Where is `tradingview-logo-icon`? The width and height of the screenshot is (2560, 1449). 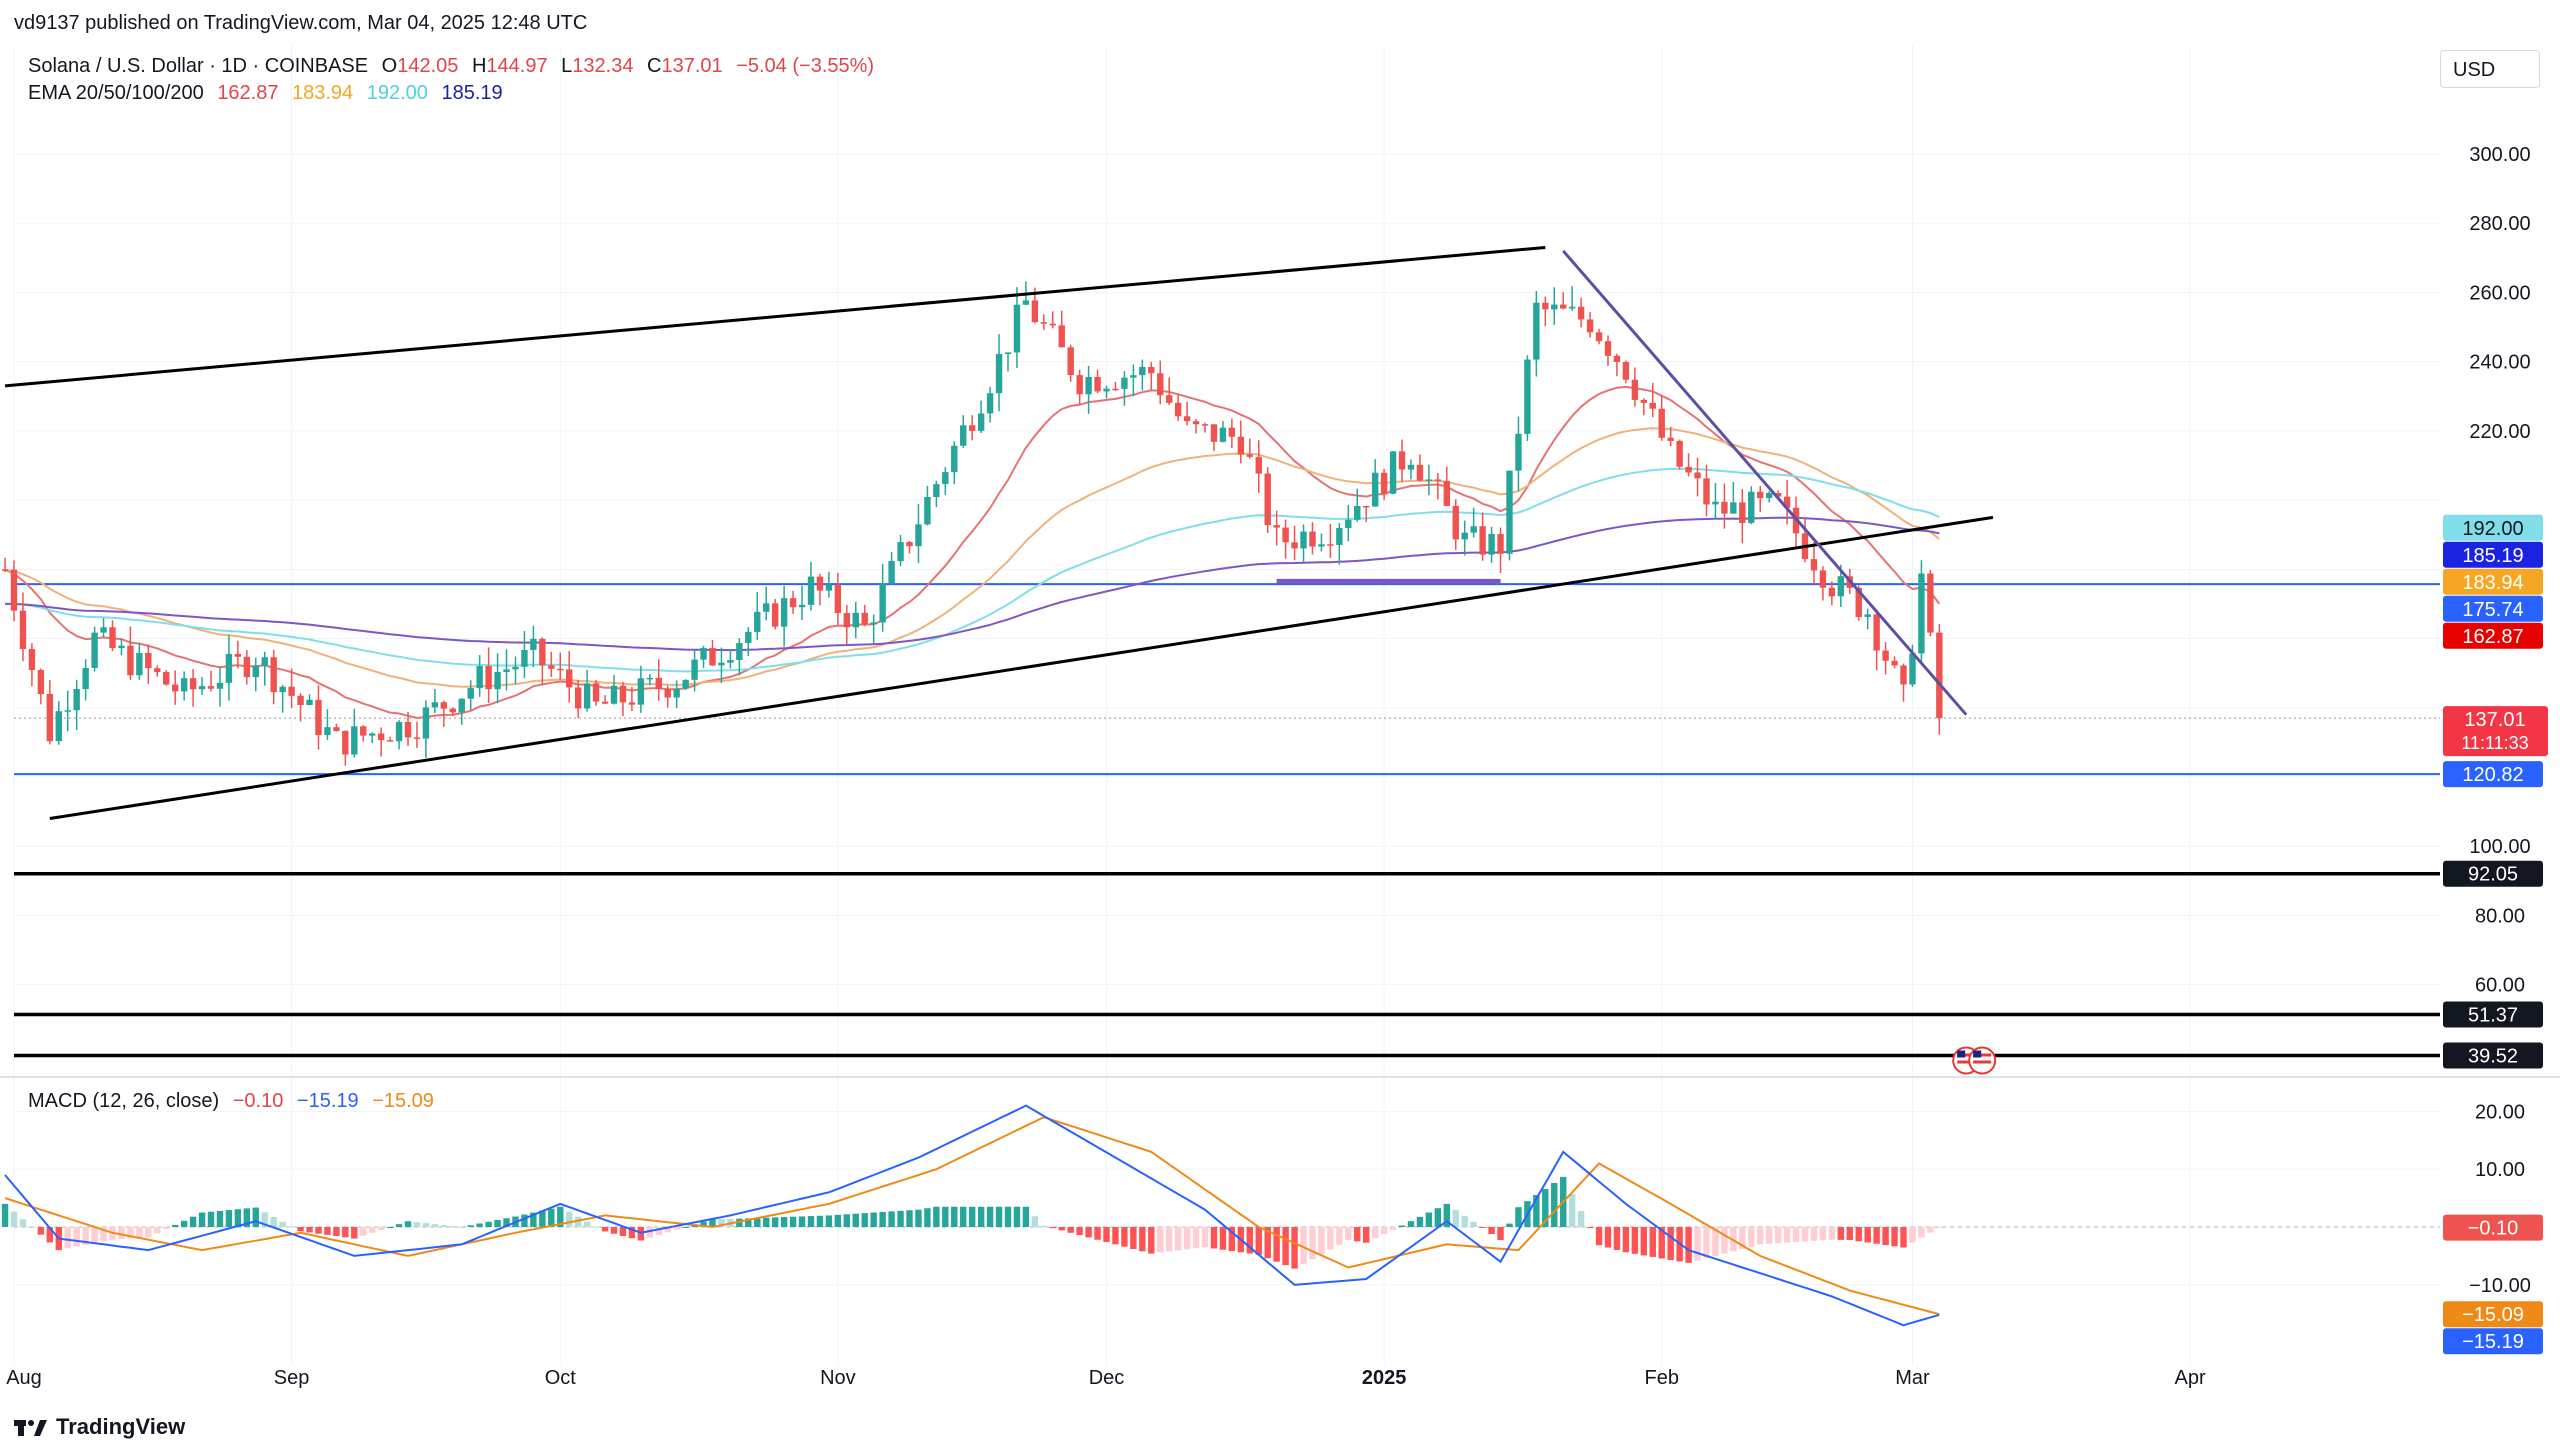
tradingview-logo-icon is located at coordinates (30, 1428).